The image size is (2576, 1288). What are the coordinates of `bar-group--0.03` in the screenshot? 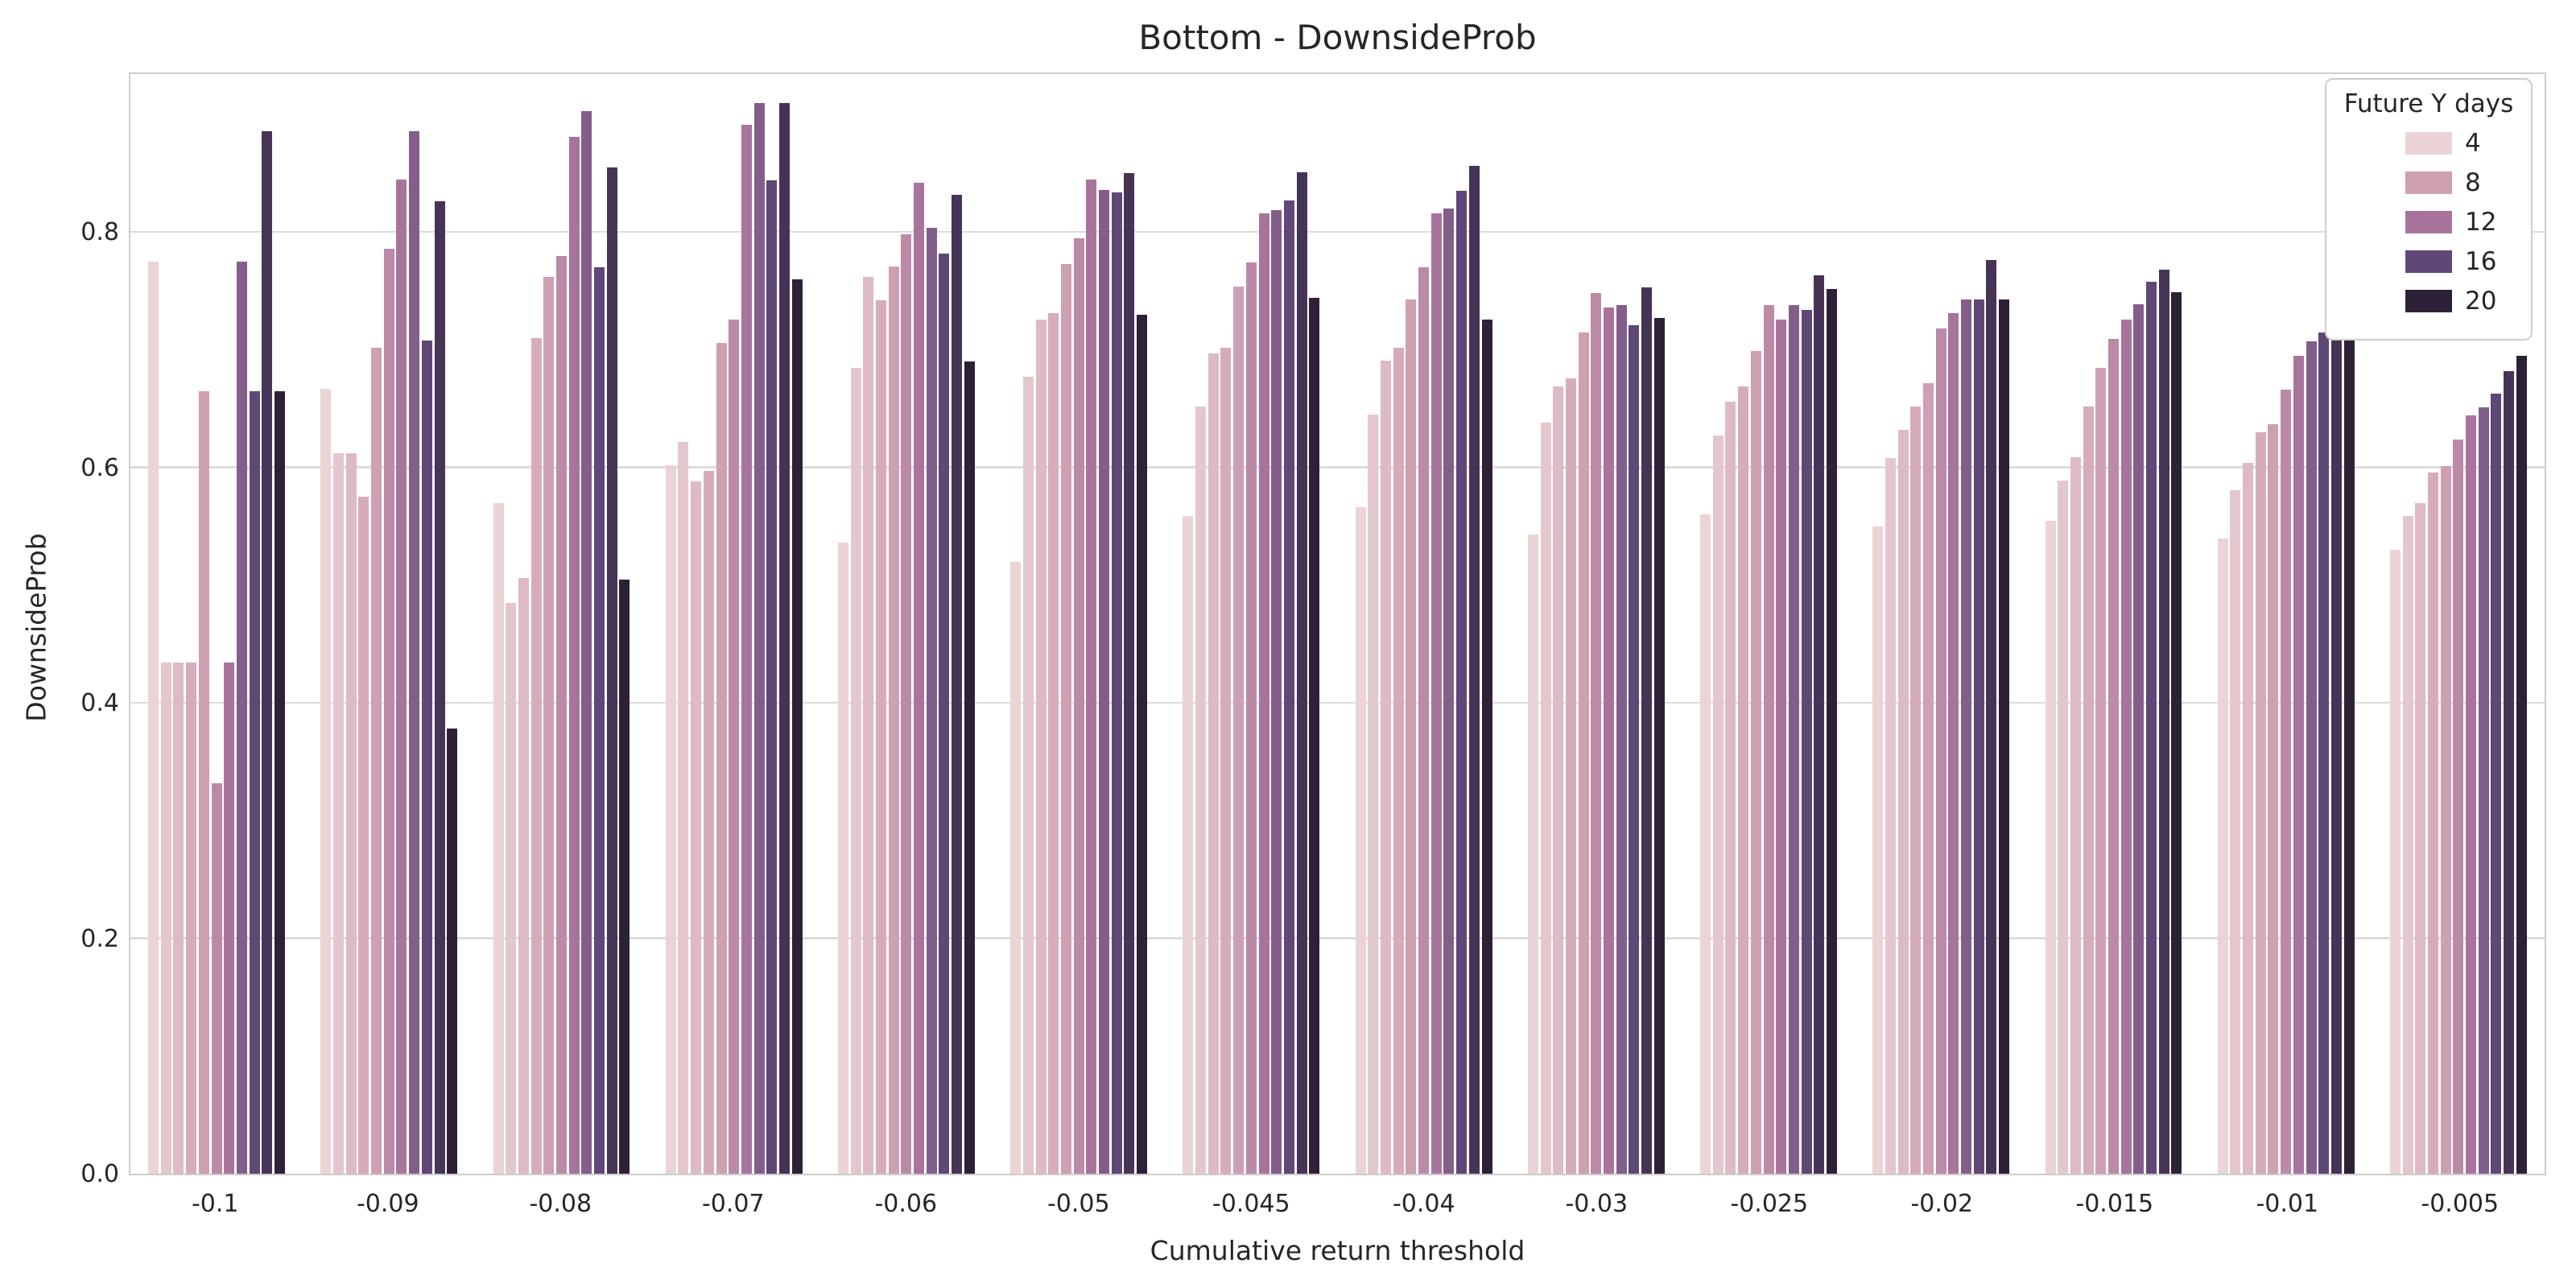 It's located at (1596, 624).